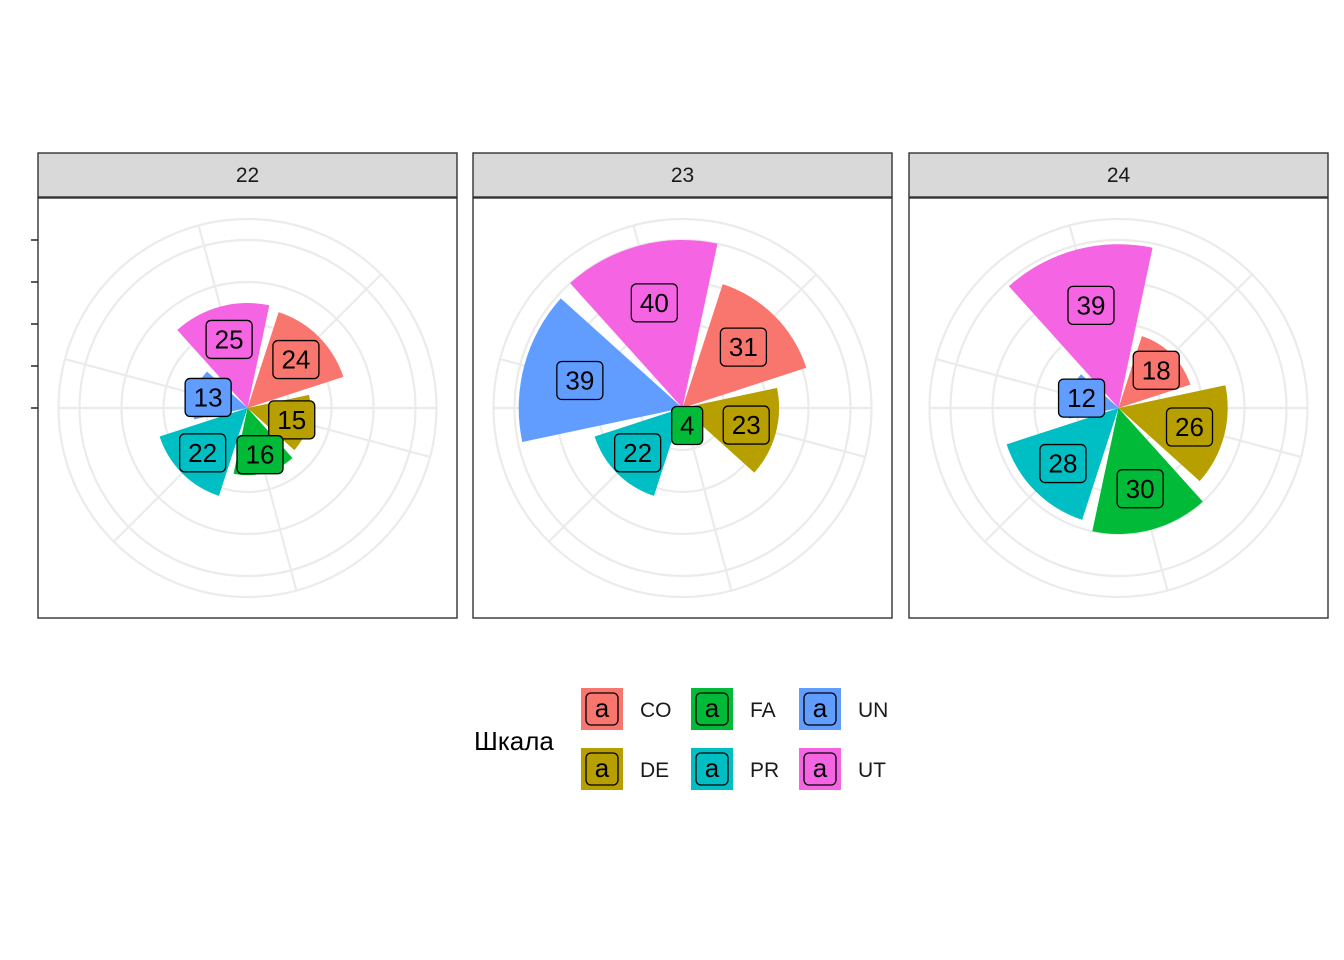 The image size is (1344, 960). What do you see at coordinates (514, 741) in the screenshot?
I see `legend-title: Шкала` at bounding box center [514, 741].